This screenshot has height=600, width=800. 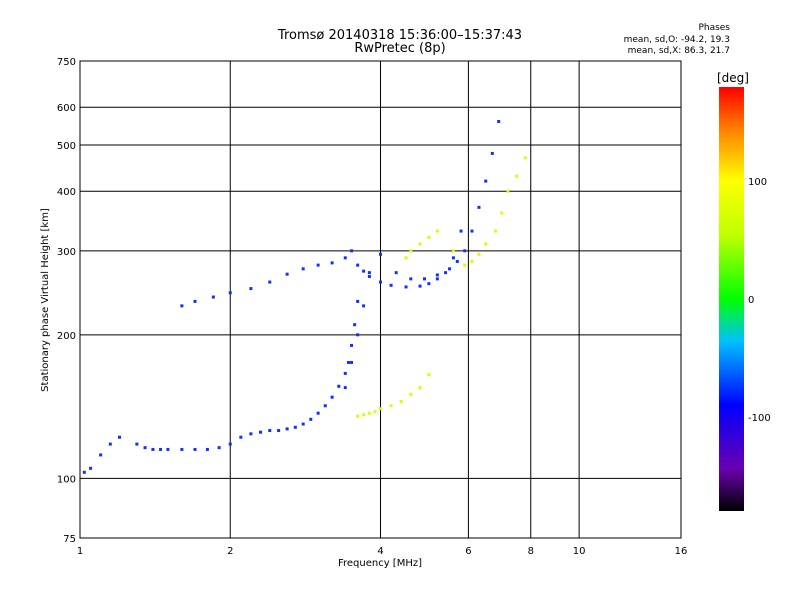 I want to click on x-axis-label: Frequency [MHz], so click(x=380, y=563).